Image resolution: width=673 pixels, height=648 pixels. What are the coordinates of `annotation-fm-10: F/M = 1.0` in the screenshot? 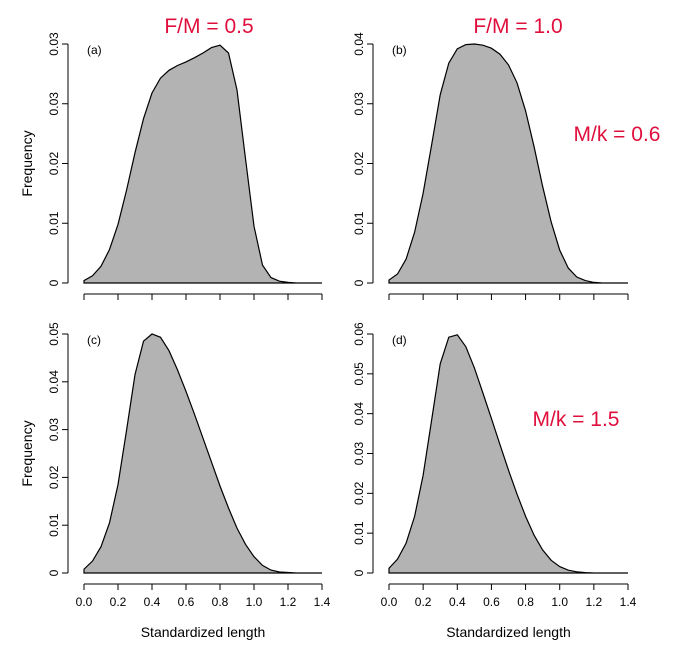 It's located at (517, 26).